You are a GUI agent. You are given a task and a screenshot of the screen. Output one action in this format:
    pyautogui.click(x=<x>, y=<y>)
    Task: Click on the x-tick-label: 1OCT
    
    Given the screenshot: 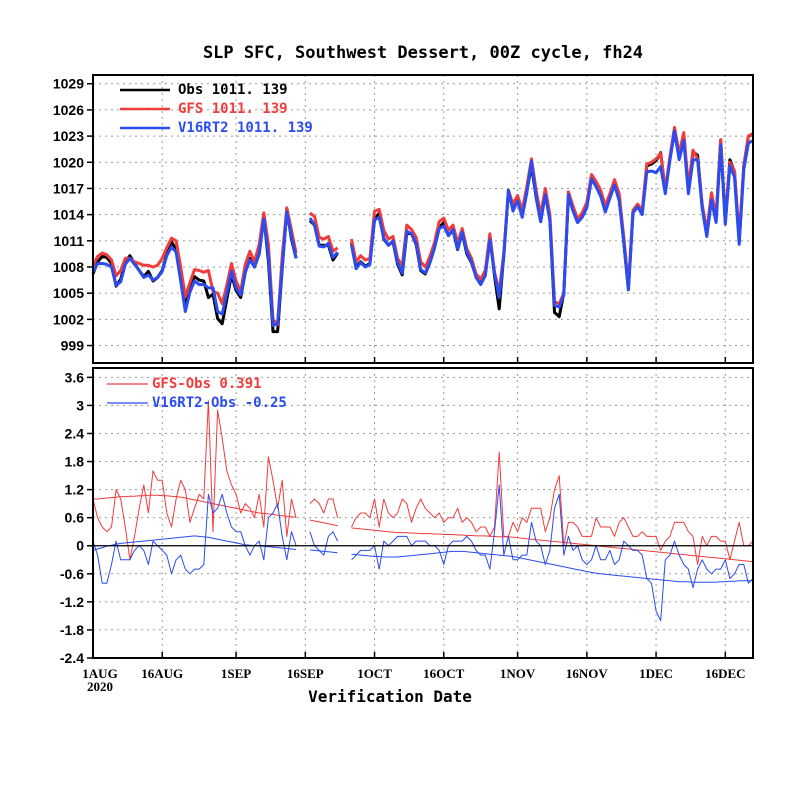 What is the action you would take?
    pyautogui.click(x=374, y=673)
    